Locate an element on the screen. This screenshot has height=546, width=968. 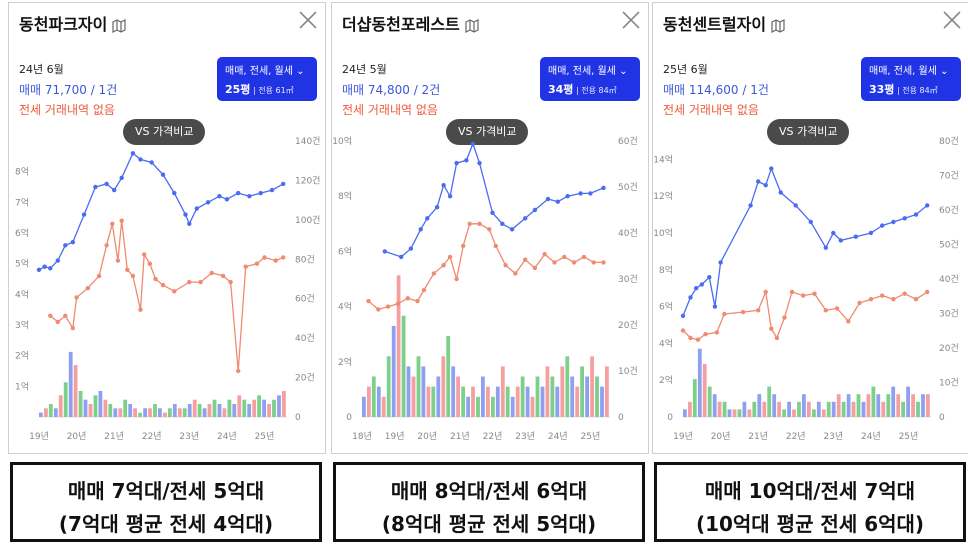
summary-price-range: 매매 8억대/전세 6억대 is located at coordinates (489, 491).